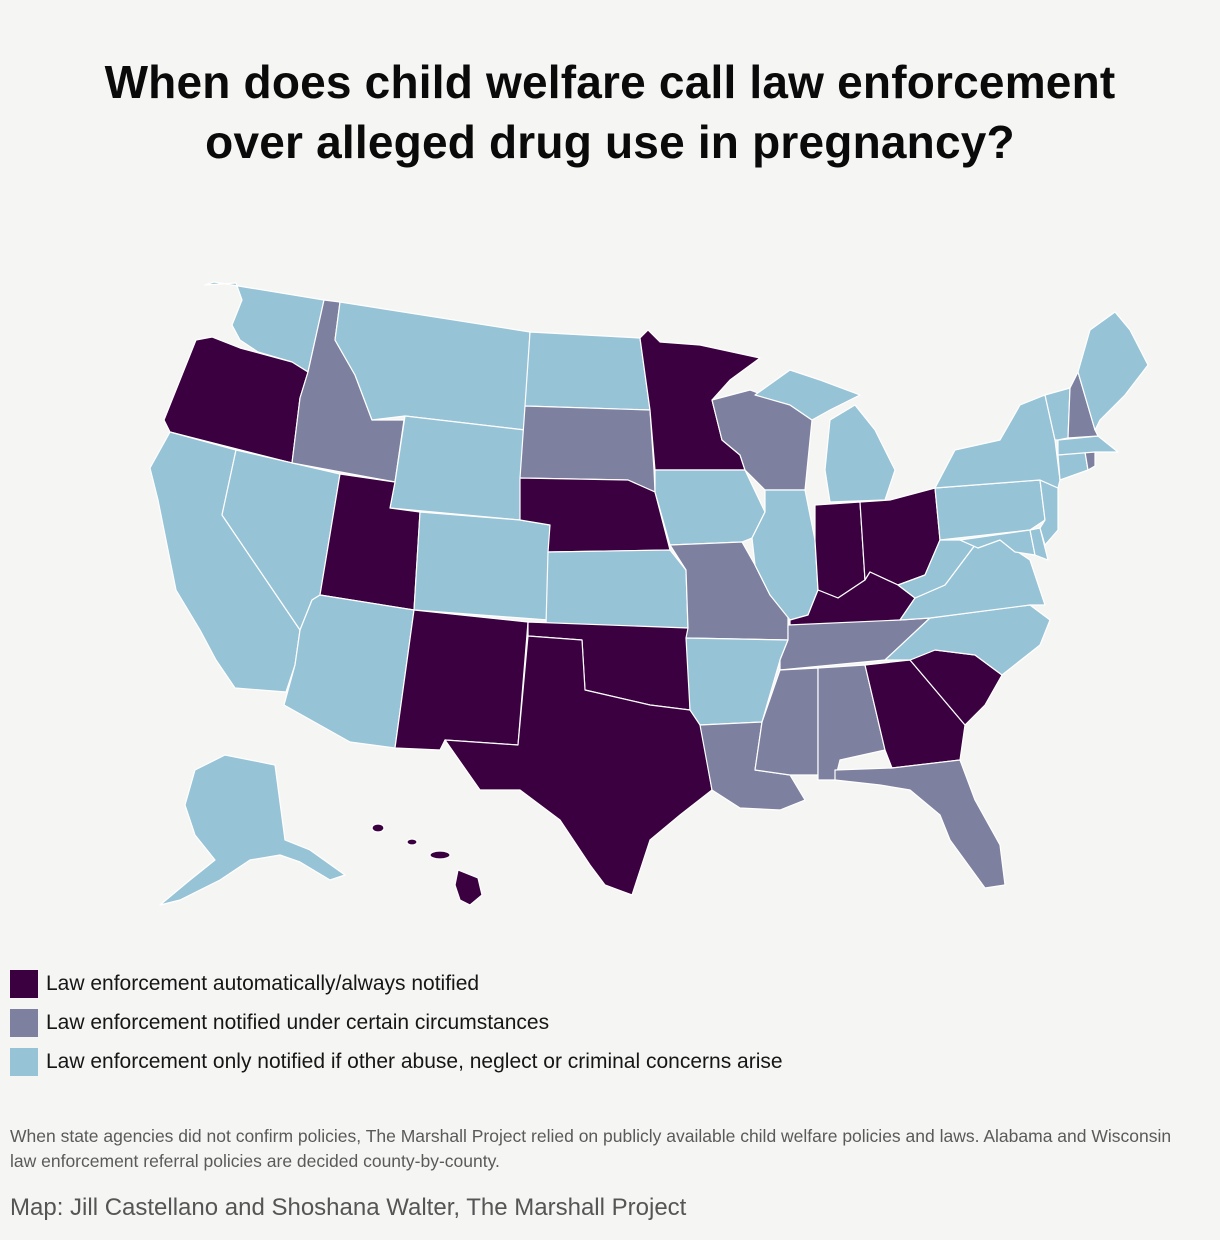 This screenshot has width=1220, height=1240. Describe the element at coordinates (1113, 371) in the screenshot. I see `state-maine` at that location.